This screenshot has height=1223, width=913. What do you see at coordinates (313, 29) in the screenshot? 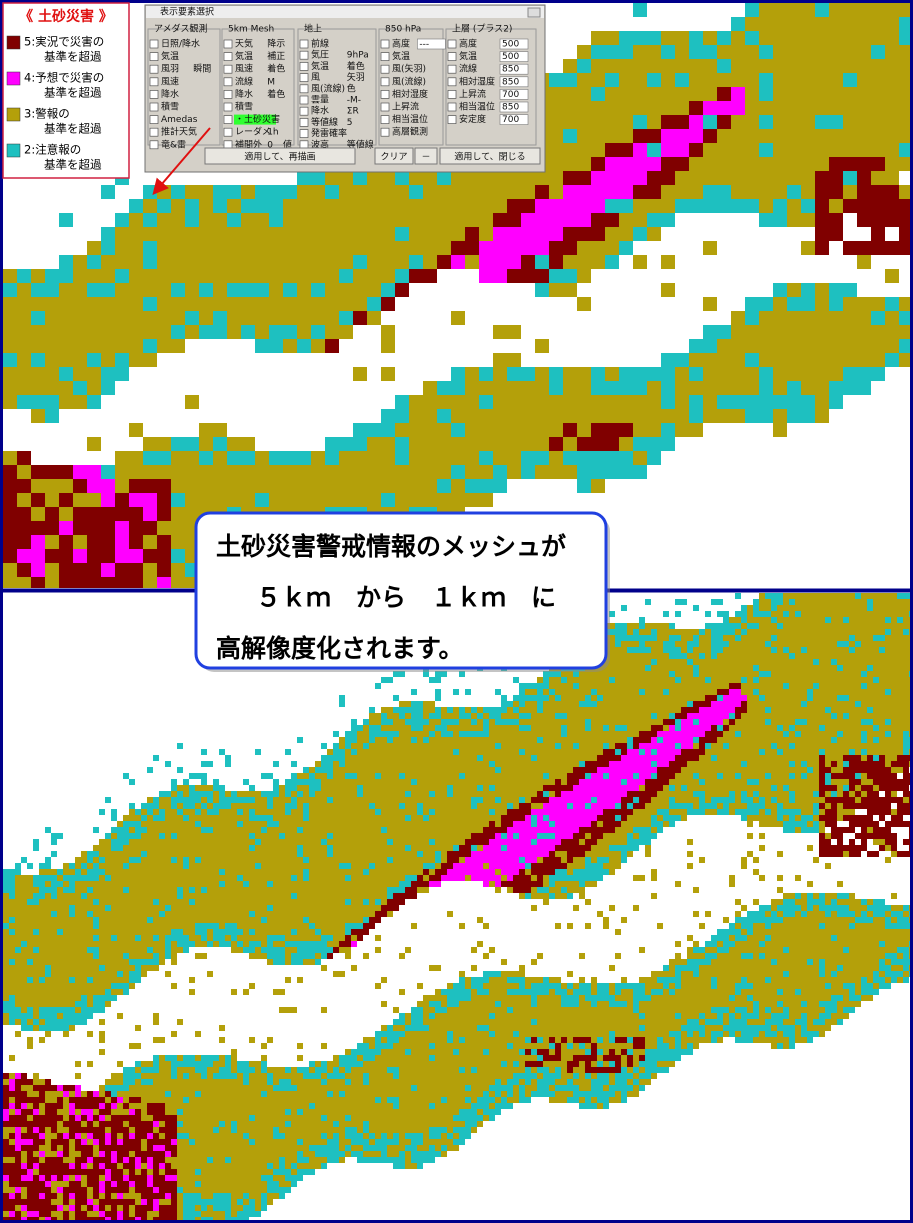
I see `group-header: 地上` at bounding box center [313, 29].